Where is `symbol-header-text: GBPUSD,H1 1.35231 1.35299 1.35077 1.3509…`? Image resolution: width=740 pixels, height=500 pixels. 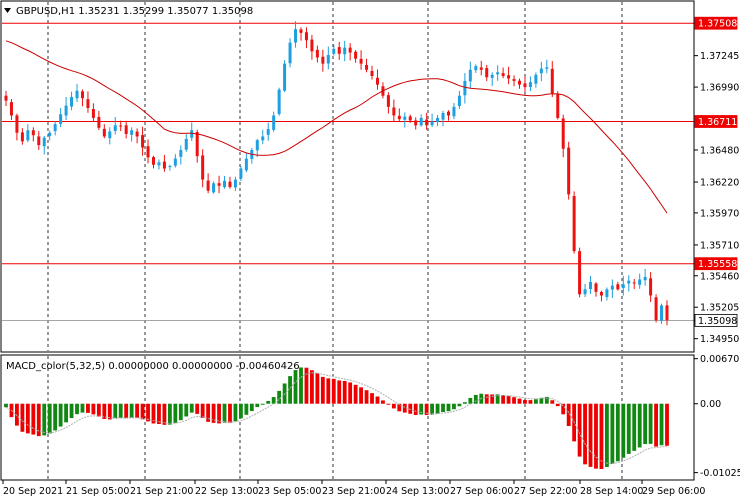
symbol-header-text: GBPUSD,H1 1.35231 1.35299 1.35077 1.3509… is located at coordinates (134, 11).